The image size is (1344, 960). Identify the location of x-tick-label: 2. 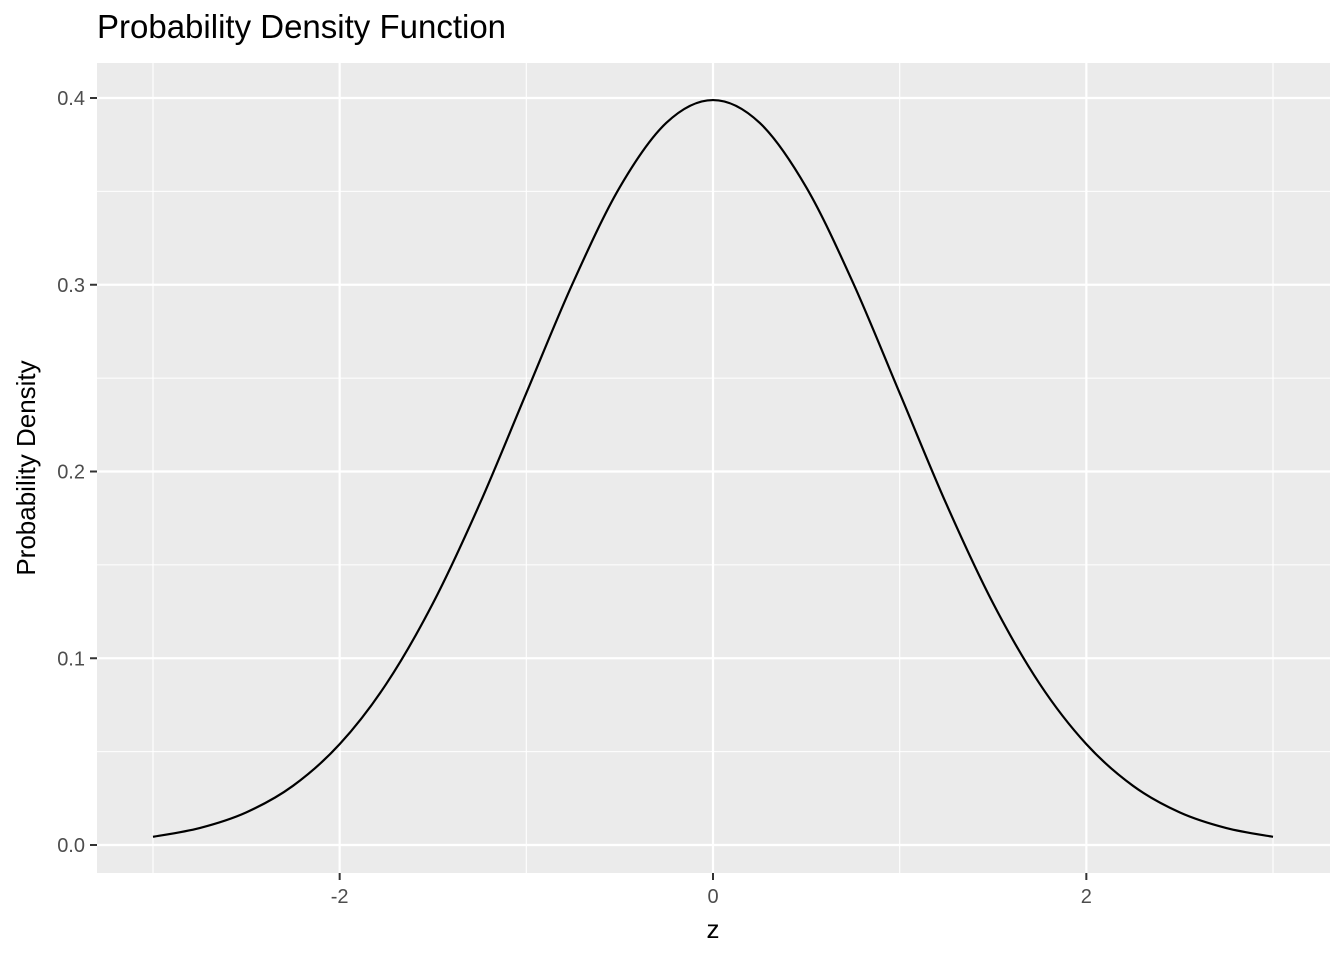
(1086, 897).